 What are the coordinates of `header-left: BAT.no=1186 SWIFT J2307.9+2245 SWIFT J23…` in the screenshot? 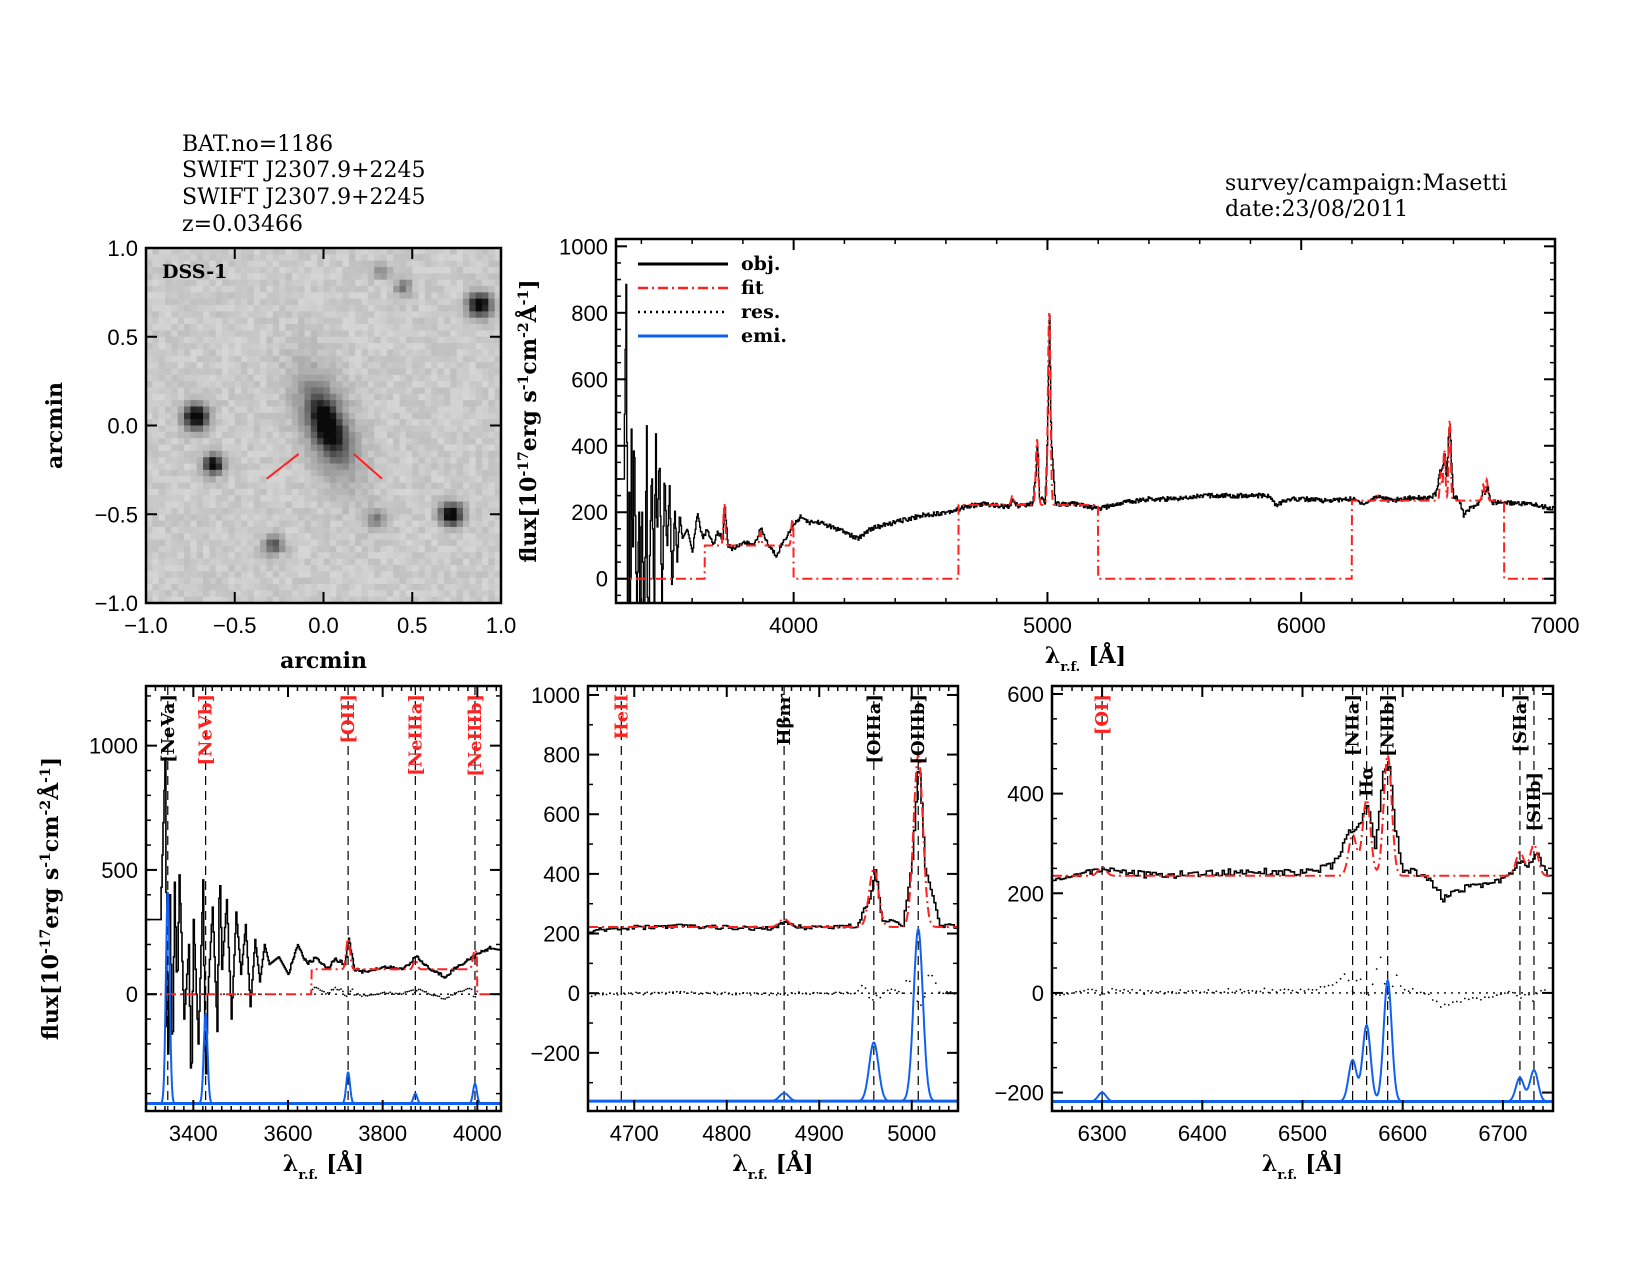 It's located at (304, 184).